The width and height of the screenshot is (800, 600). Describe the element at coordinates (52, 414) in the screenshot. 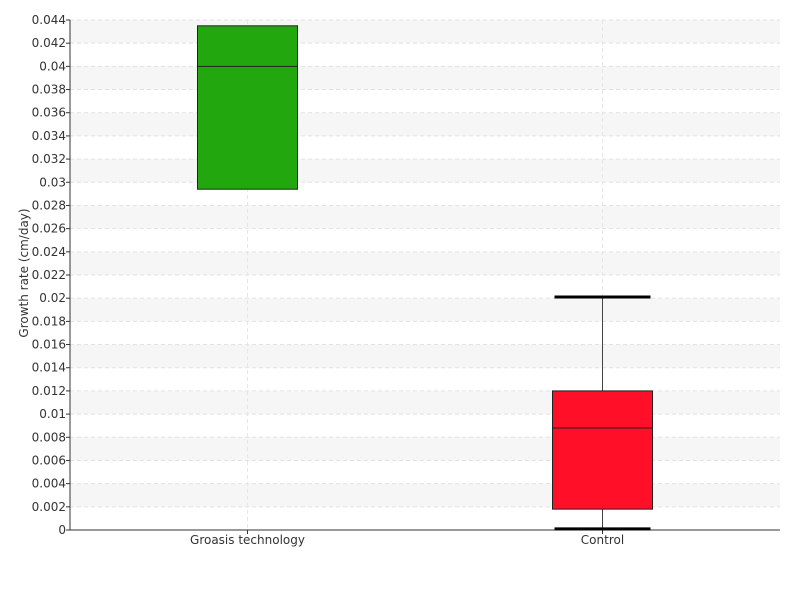

I see `y-tick-label: 0.01` at that location.